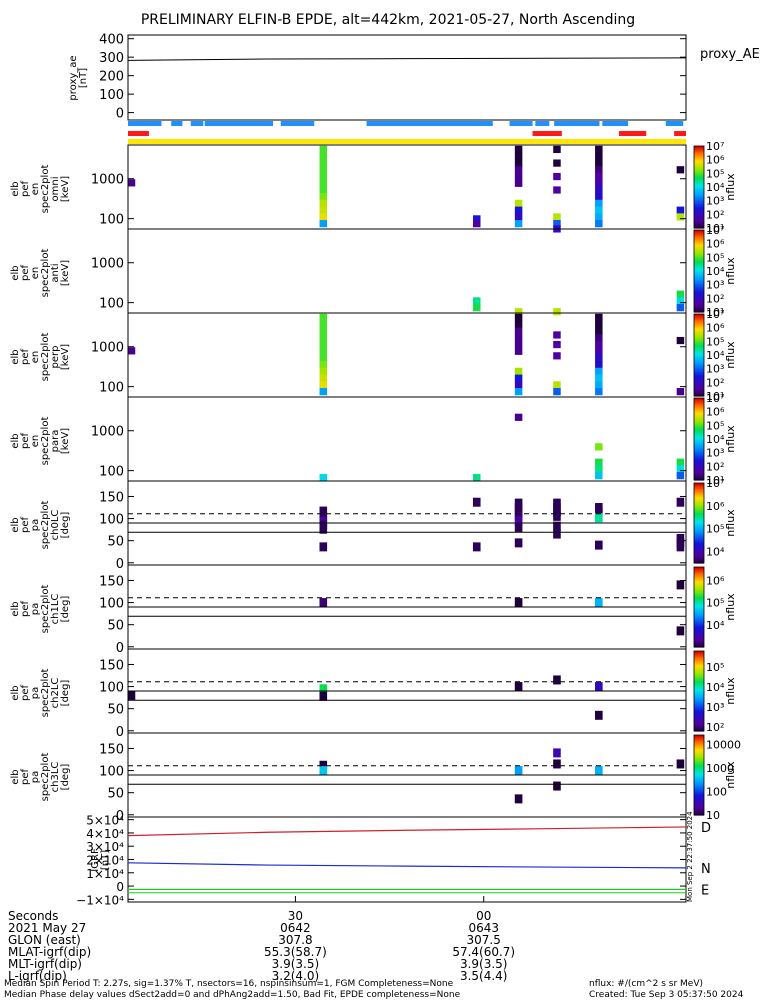 The width and height of the screenshot is (775, 1000). I want to click on spectra-perp-ylabel-line: spec2plot, so click(45, 357).